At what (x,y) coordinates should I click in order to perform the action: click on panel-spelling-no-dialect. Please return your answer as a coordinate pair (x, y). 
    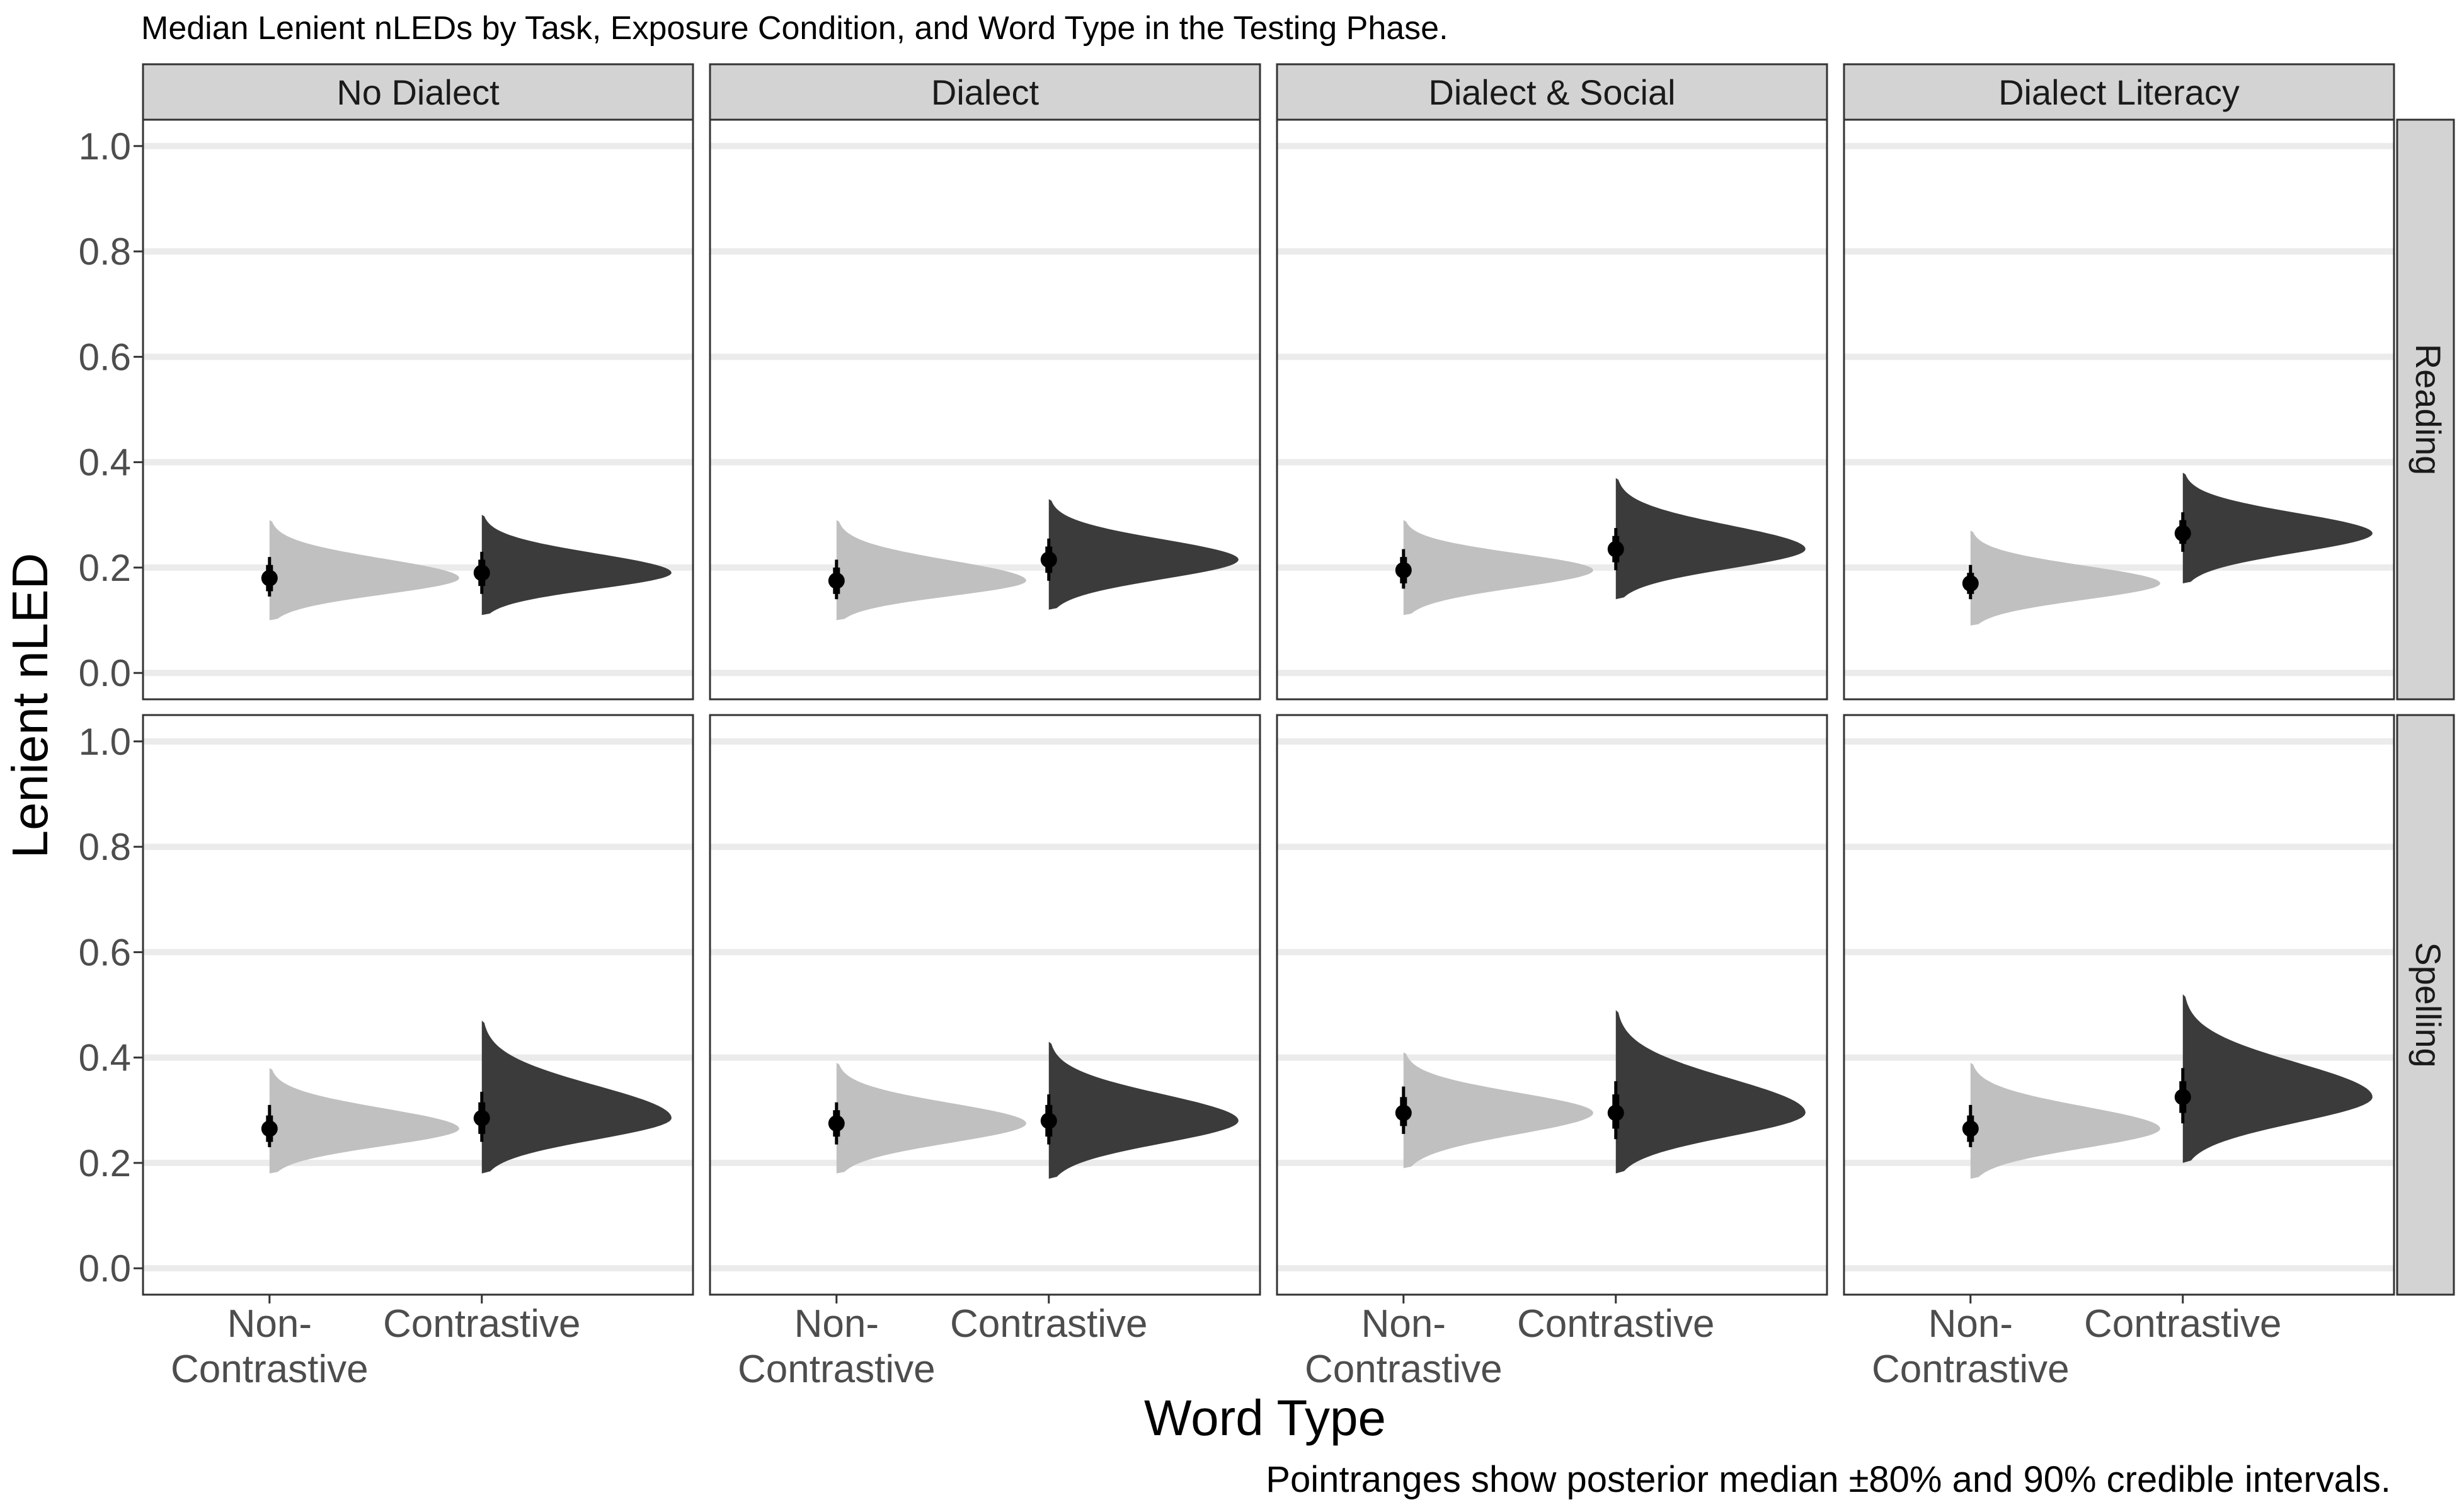
    Looking at the image, I should click on (418, 1005).